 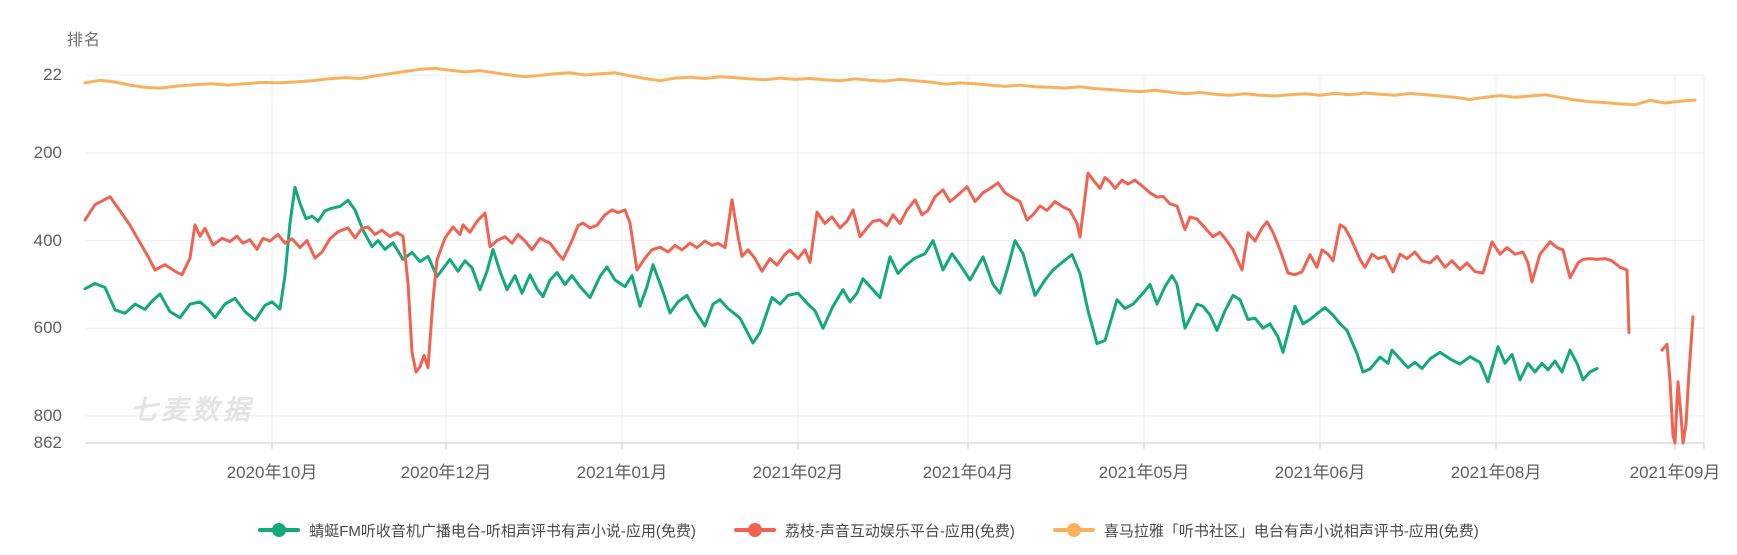 I want to click on x-tick-label: 2021年02月, so click(x=798, y=472).